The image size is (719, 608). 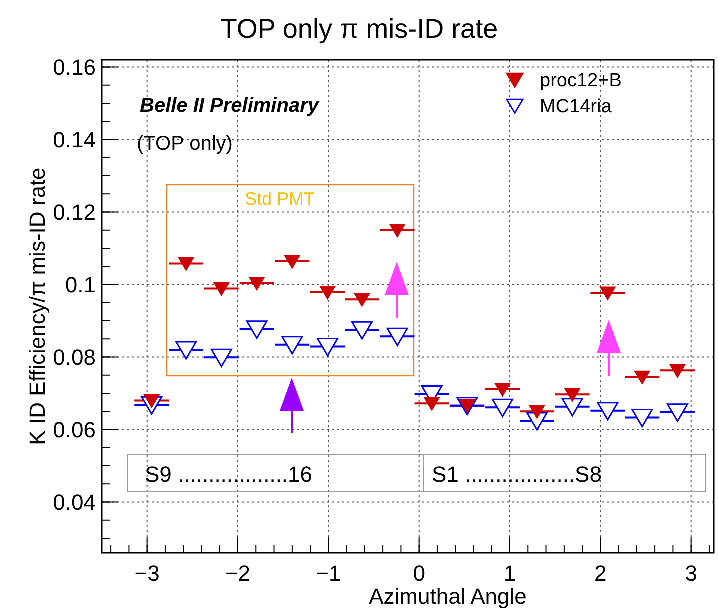 What do you see at coordinates (510, 573) in the screenshot?
I see `x-tick-label: 1` at bounding box center [510, 573].